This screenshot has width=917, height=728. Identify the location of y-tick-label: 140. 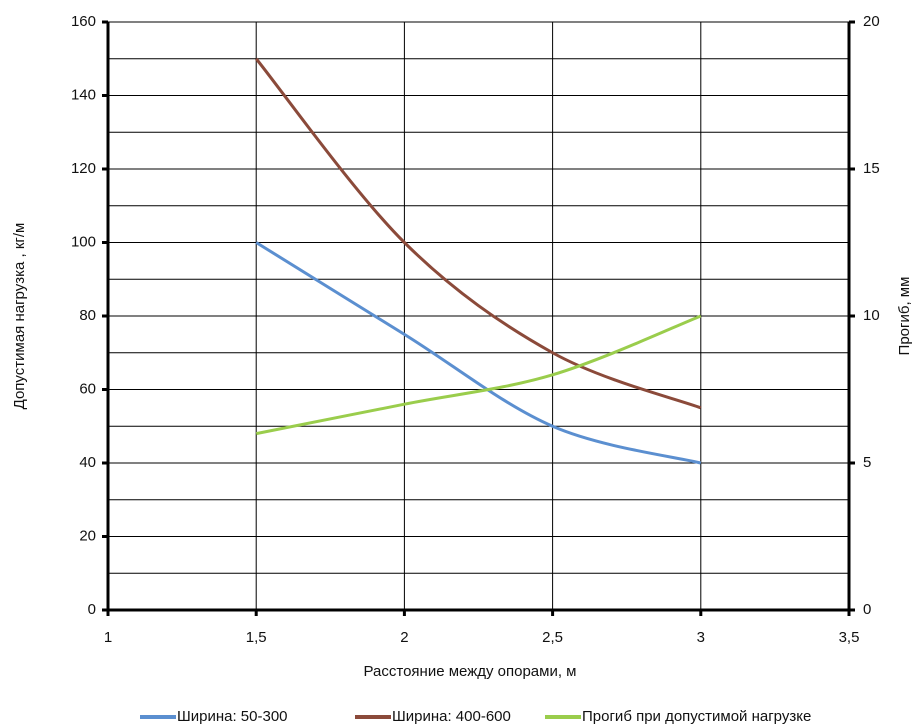
(83, 94).